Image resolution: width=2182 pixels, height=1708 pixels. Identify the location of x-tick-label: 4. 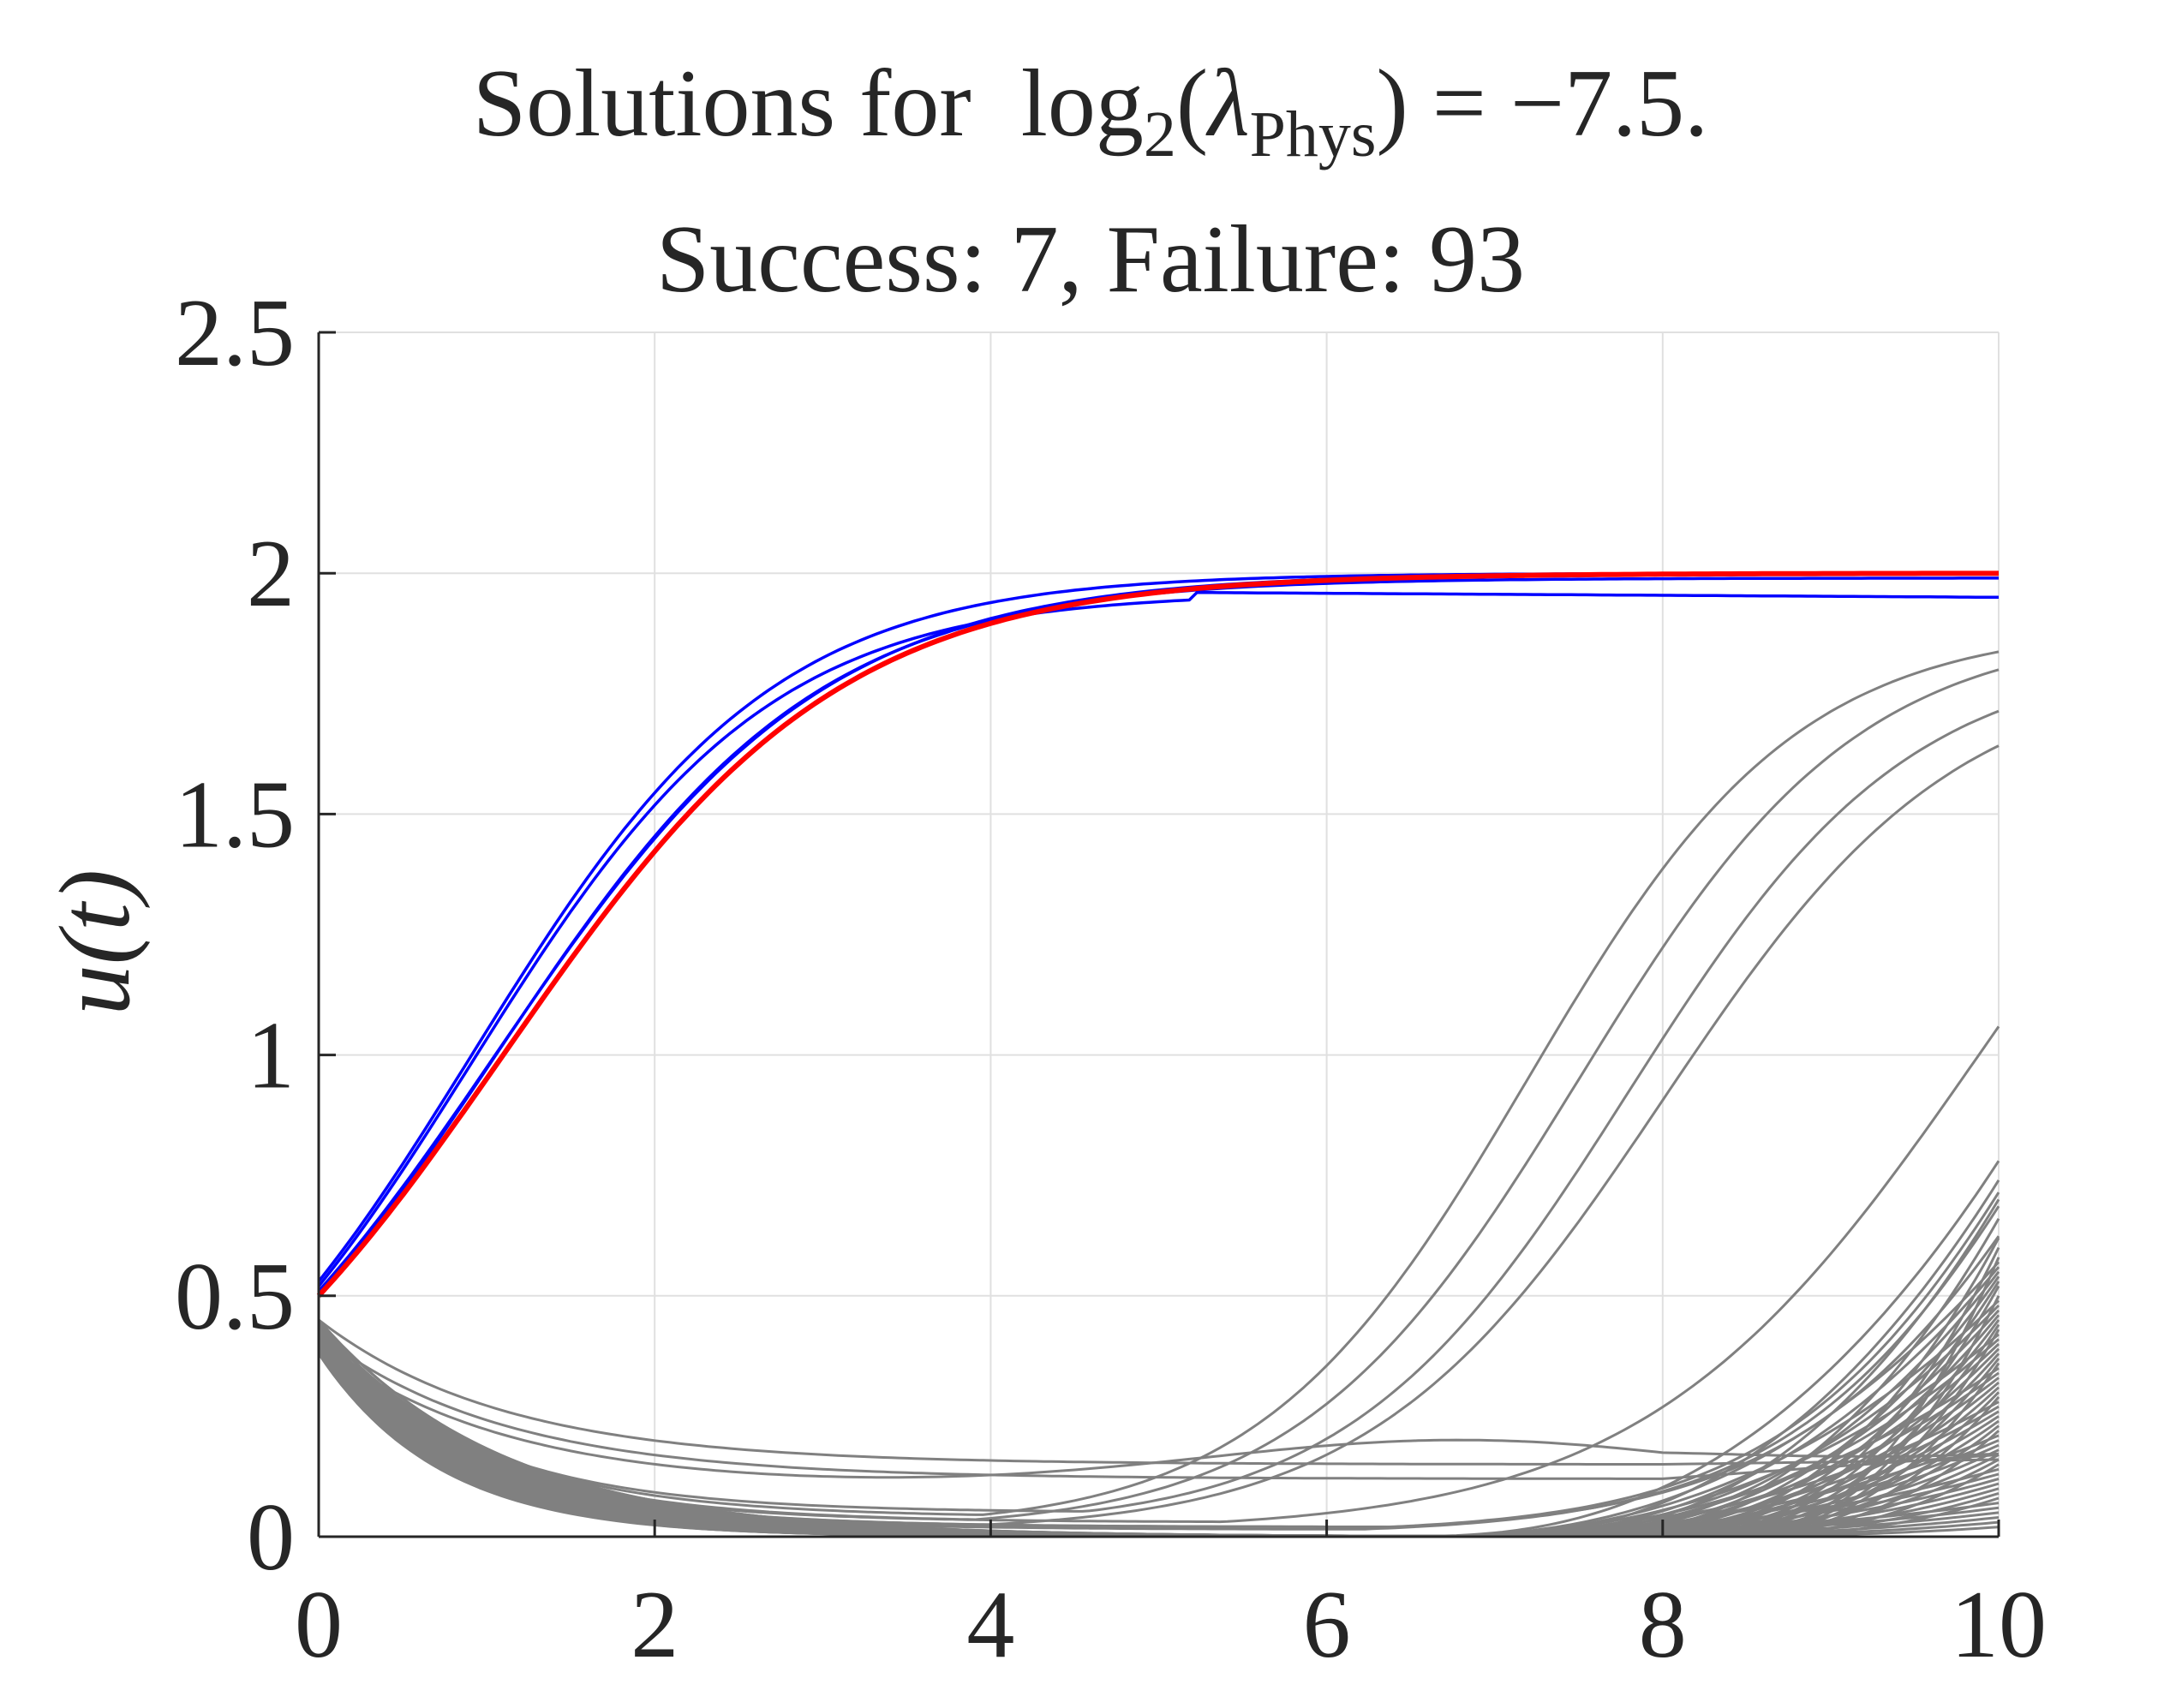
(990, 1625).